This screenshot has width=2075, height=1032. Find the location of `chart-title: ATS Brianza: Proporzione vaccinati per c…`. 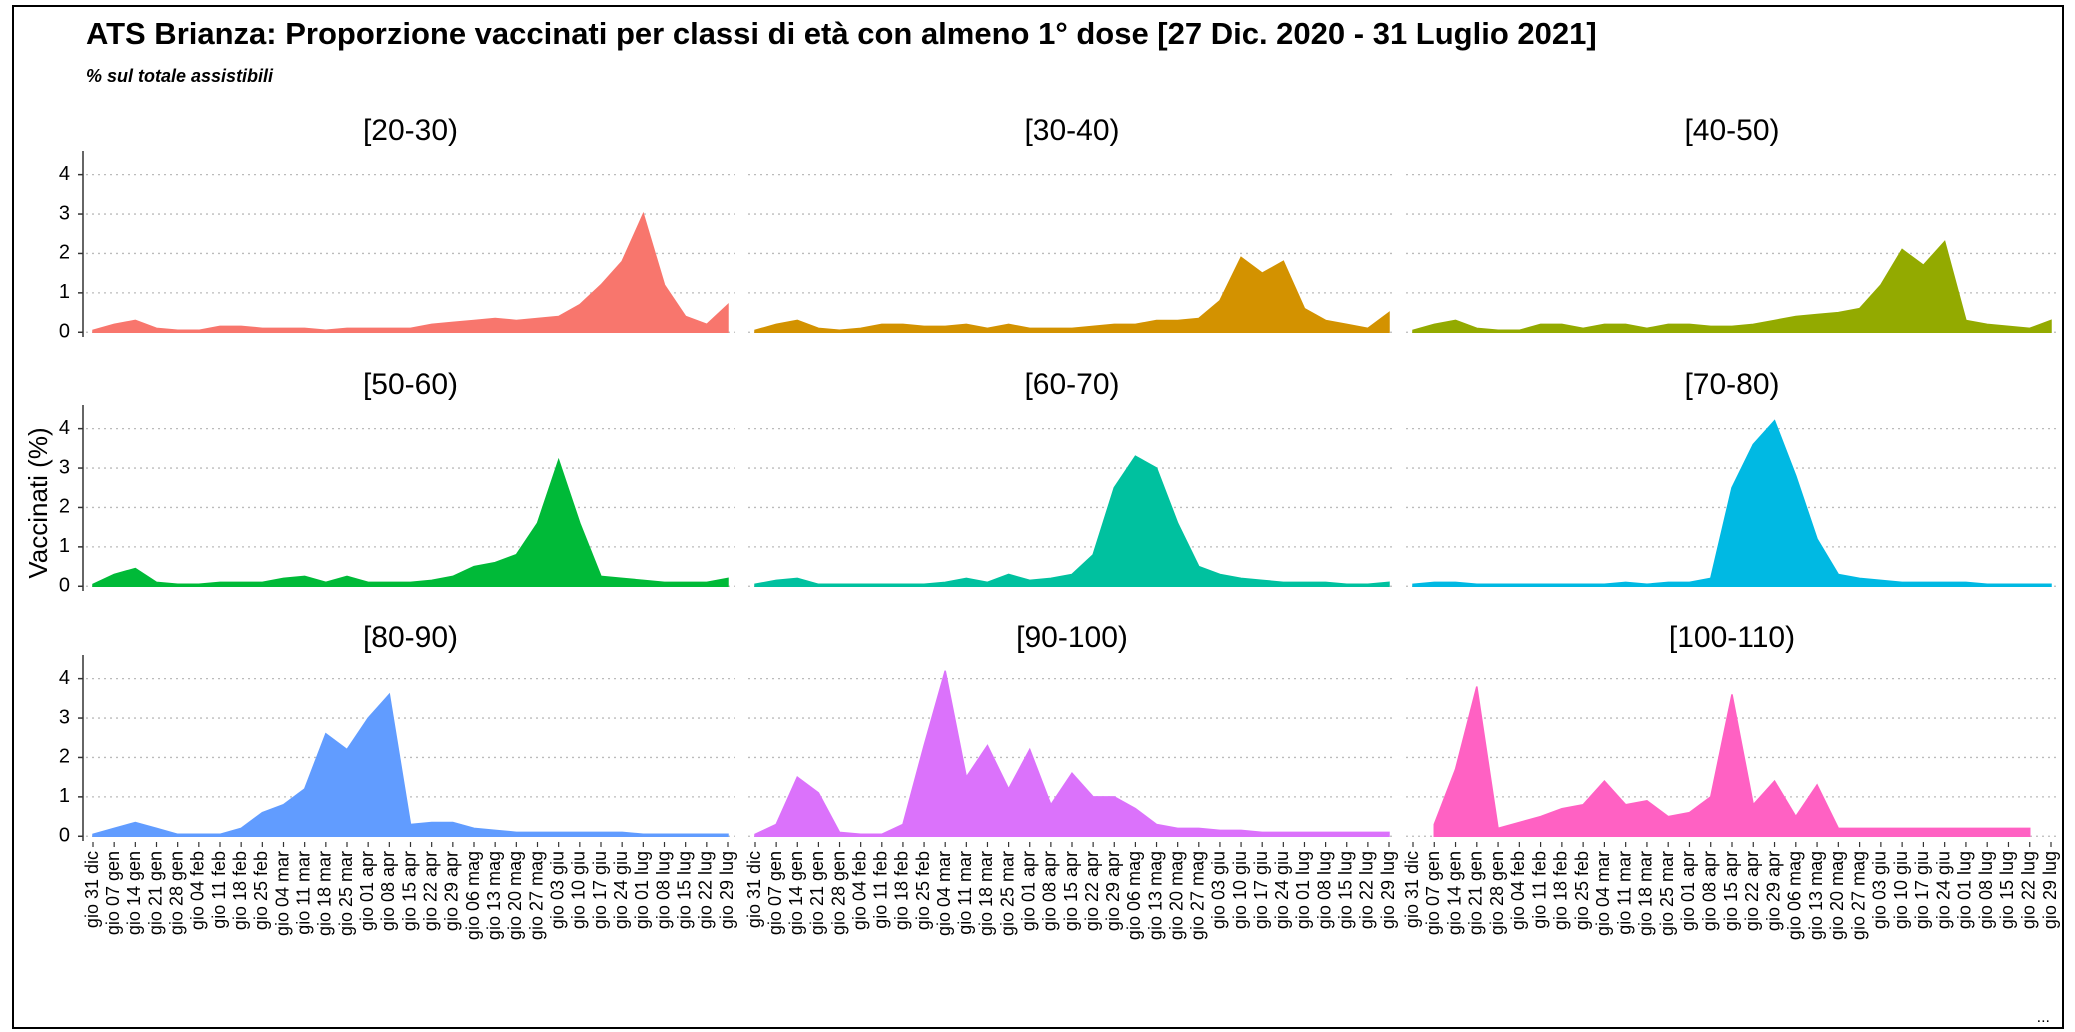

chart-title: ATS Brianza: Proporzione vaccinati per c… is located at coordinates (841, 33).